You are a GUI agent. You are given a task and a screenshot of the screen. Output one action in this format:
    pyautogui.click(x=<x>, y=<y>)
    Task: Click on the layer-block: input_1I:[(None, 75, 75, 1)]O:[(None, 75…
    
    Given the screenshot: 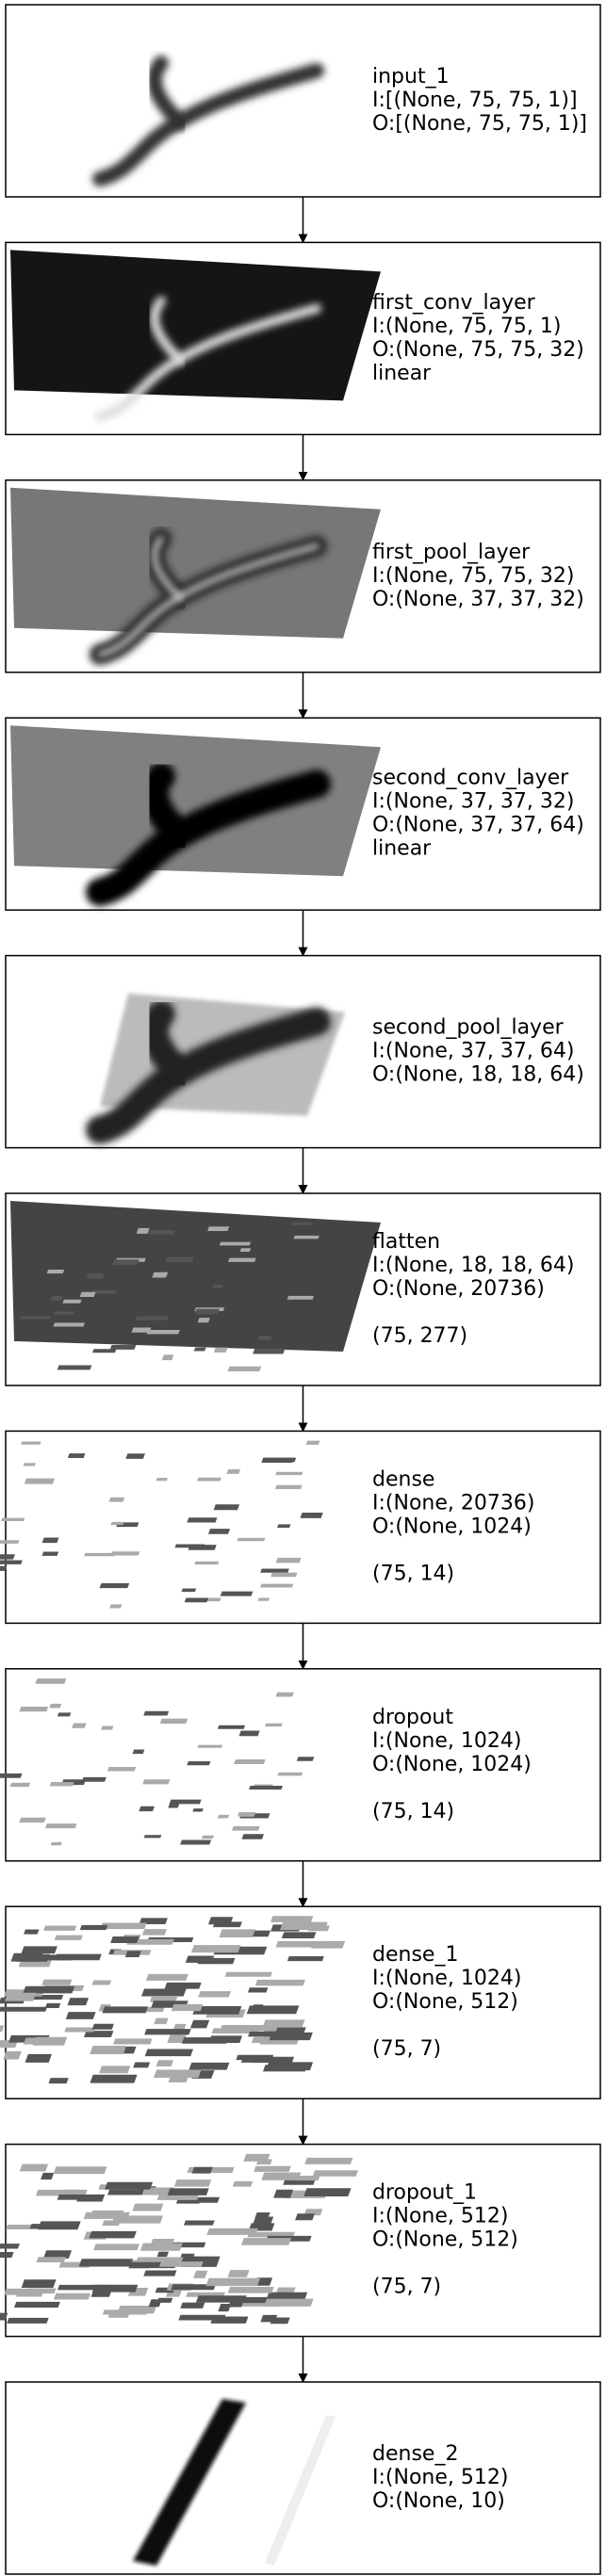 What is the action you would take?
    pyautogui.click(x=303, y=101)
    